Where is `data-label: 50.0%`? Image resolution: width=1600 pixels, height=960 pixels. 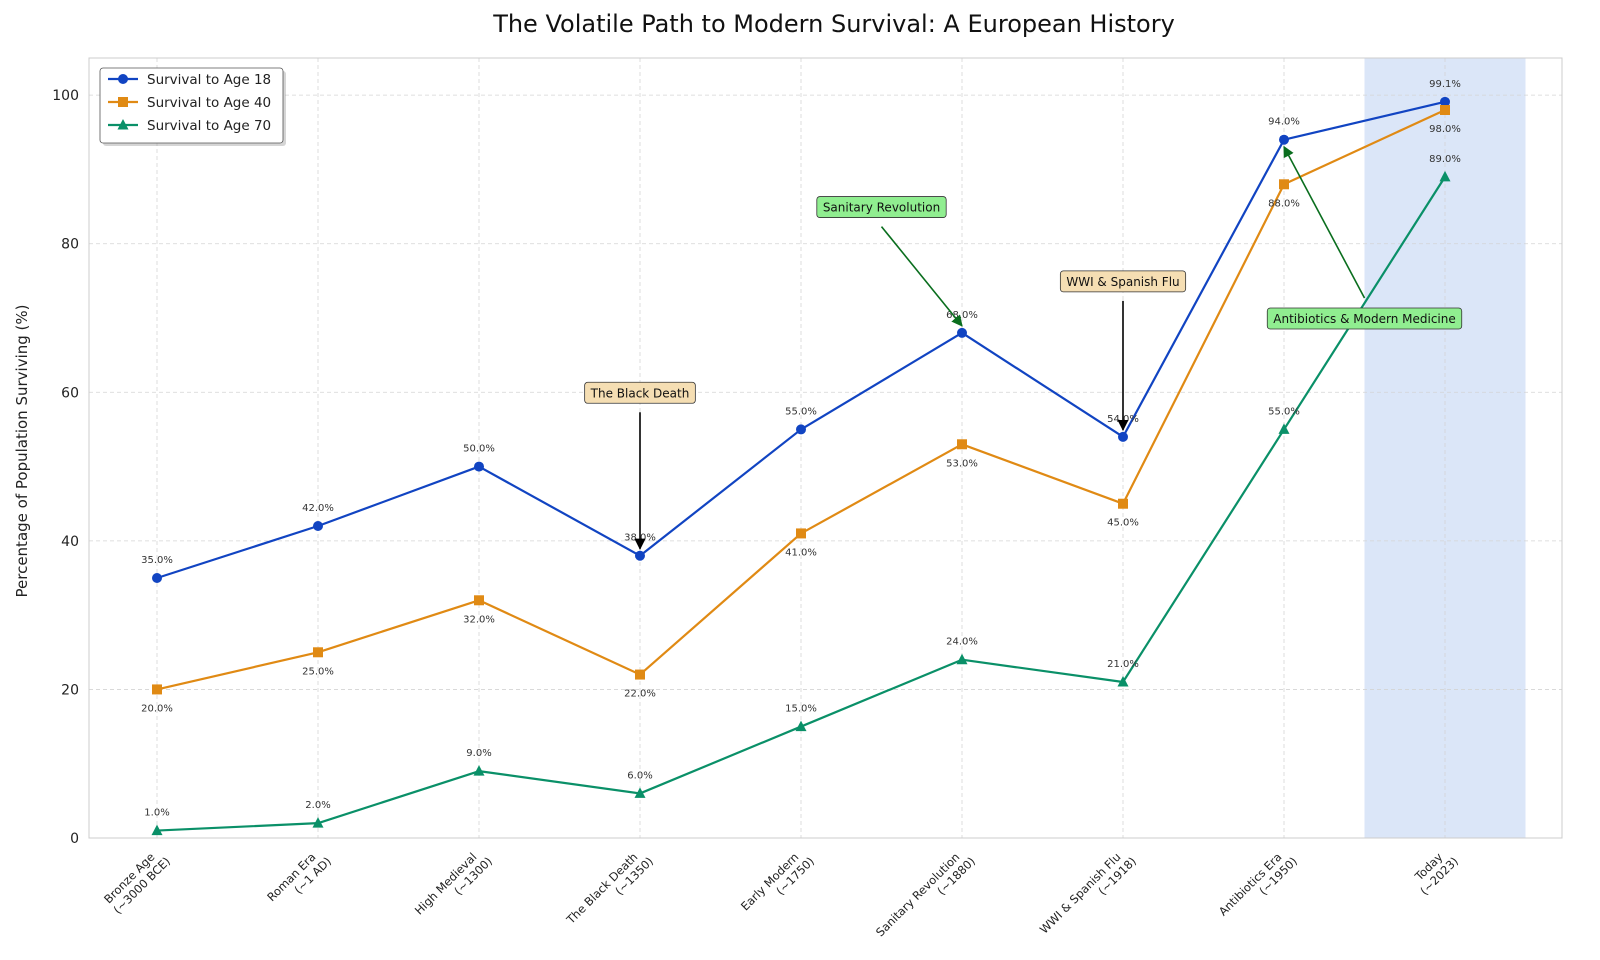
data-label: 50.0% is located at coordinates (479, 449).